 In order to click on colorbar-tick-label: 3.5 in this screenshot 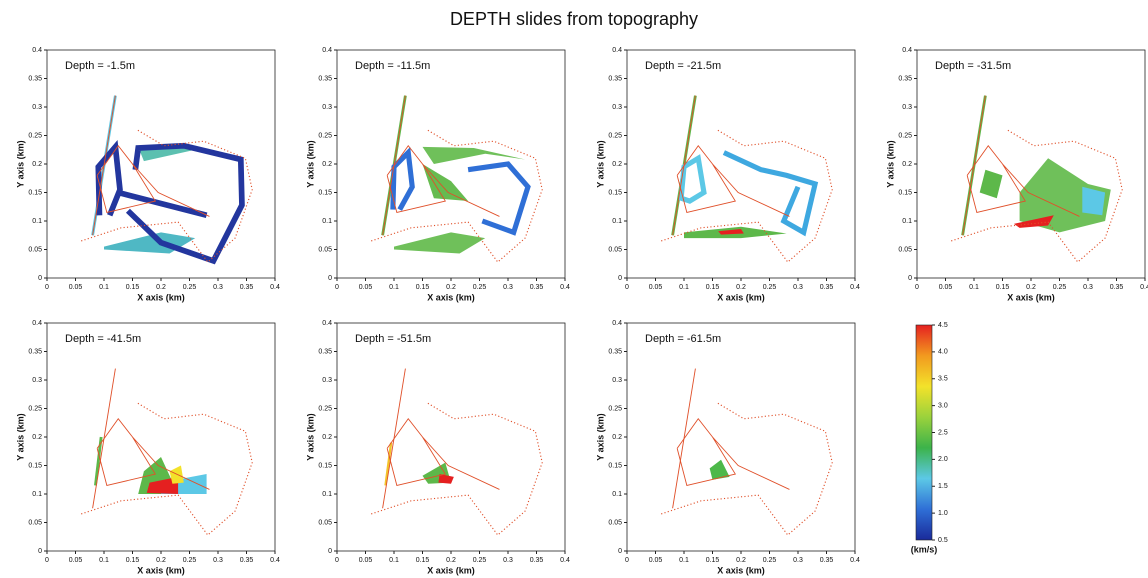, I will do `click(943, 379)`.